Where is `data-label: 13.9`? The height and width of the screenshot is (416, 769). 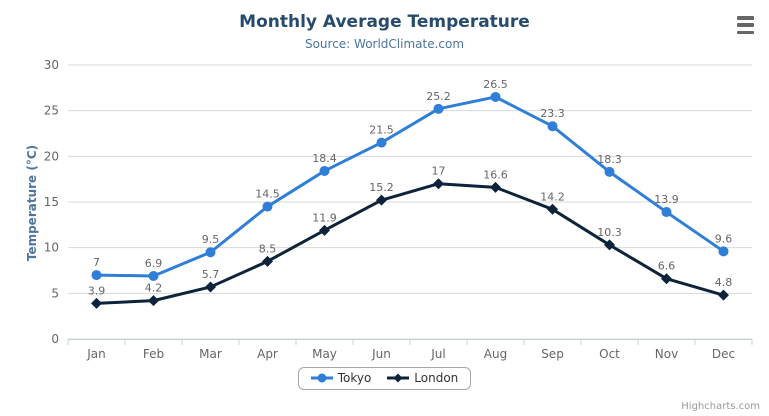
data-label: 13.9 is located at coordinates (666, 199).